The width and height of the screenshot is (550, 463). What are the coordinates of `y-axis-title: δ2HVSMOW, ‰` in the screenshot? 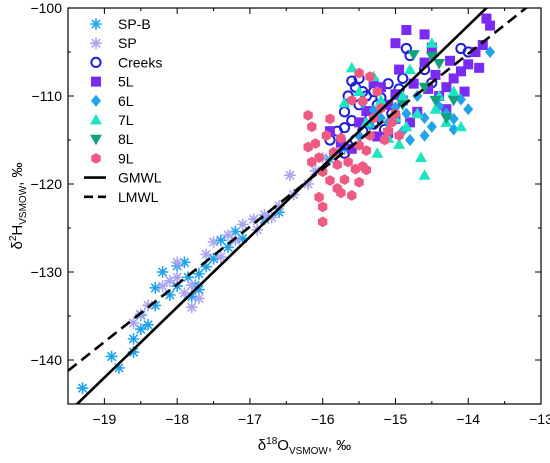 It's located at (18, 206).